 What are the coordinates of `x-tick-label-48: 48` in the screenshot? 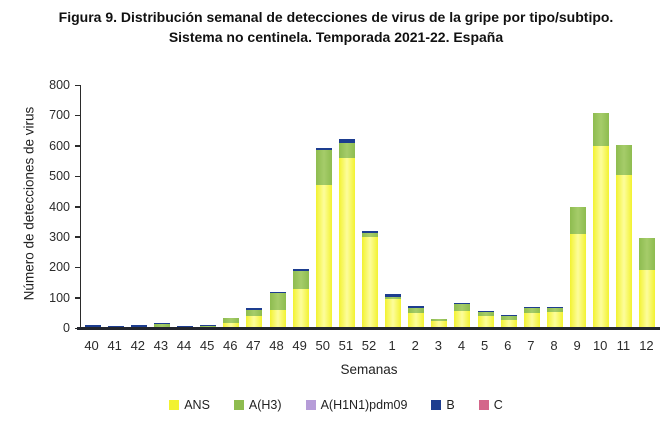 It's located at (276, 345).